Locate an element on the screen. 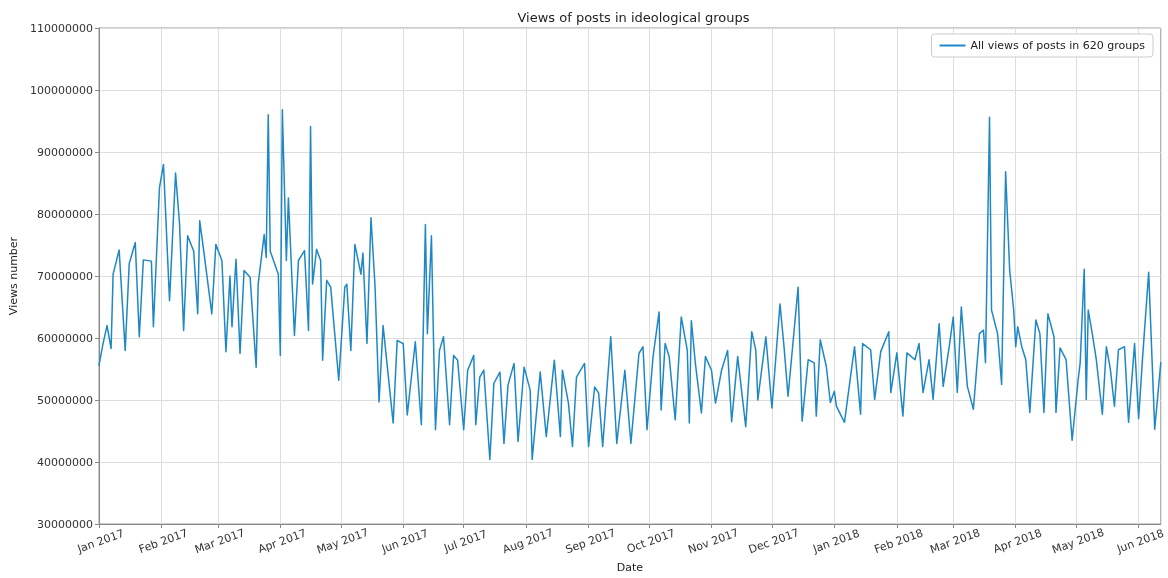  x-tick-label: May 2018 is located at coordinates (1078, 541).